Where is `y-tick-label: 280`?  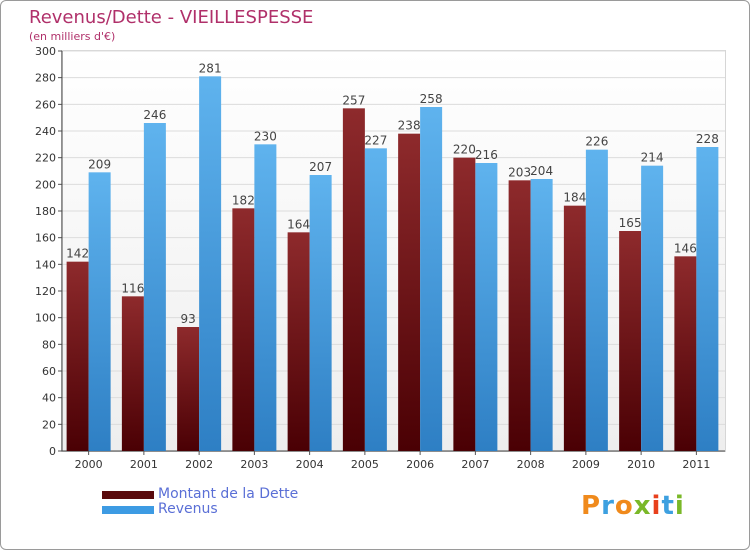 y-tick-label: 280 is located at coordinates (45, 78).